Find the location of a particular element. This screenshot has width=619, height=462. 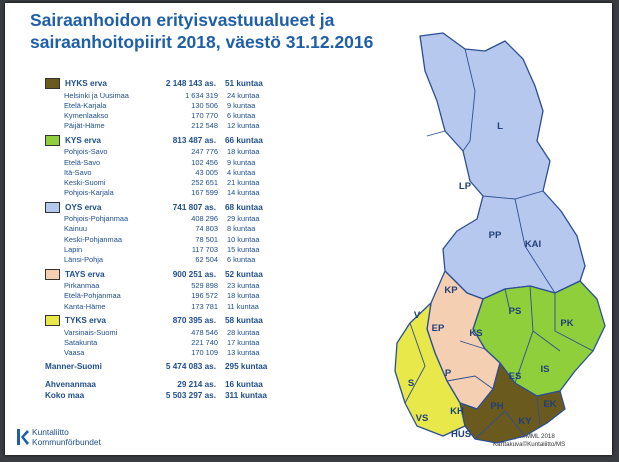

district-munic: 21 kuntaa is located at coordinates (243, 182).